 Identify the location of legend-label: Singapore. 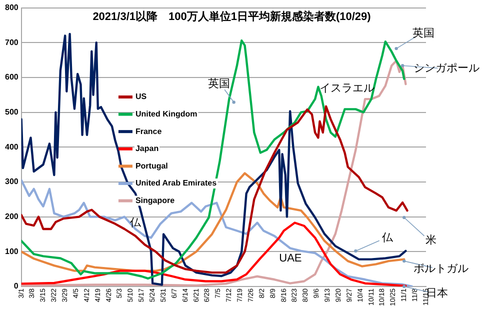
(155, 200).